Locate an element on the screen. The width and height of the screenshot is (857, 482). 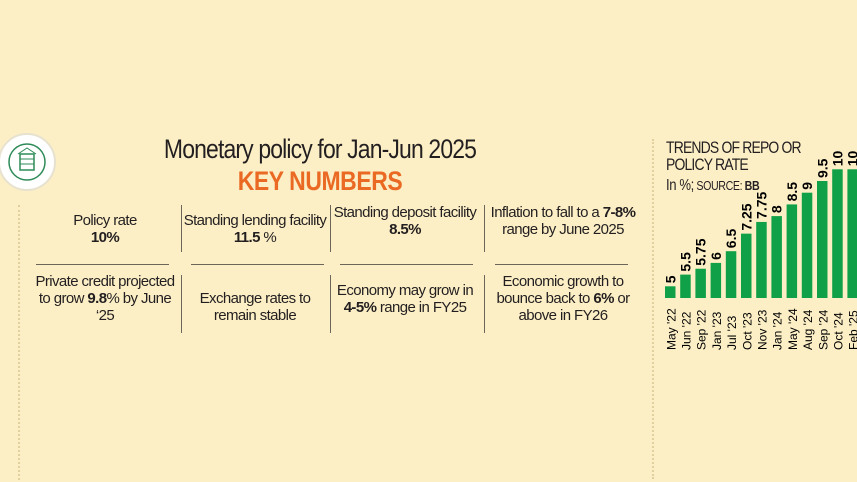
cell-text-post: % is located at coordinates (268, 237).